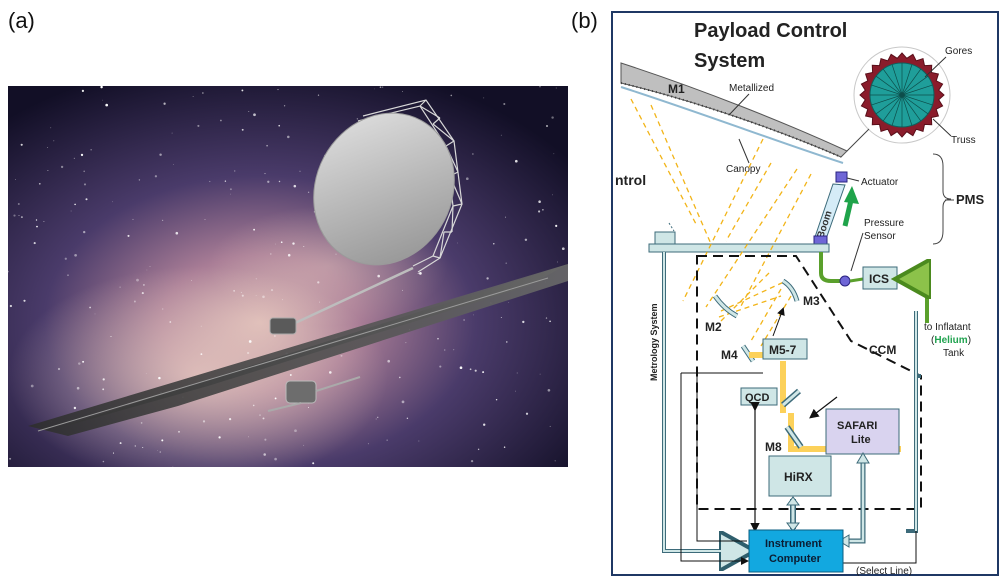 The height and width of the screenshot is (581, 1001). What do you see at coordinates (744, 151) in the screenshot?
I see `canopy-leader` at bounding box center [744, 151].